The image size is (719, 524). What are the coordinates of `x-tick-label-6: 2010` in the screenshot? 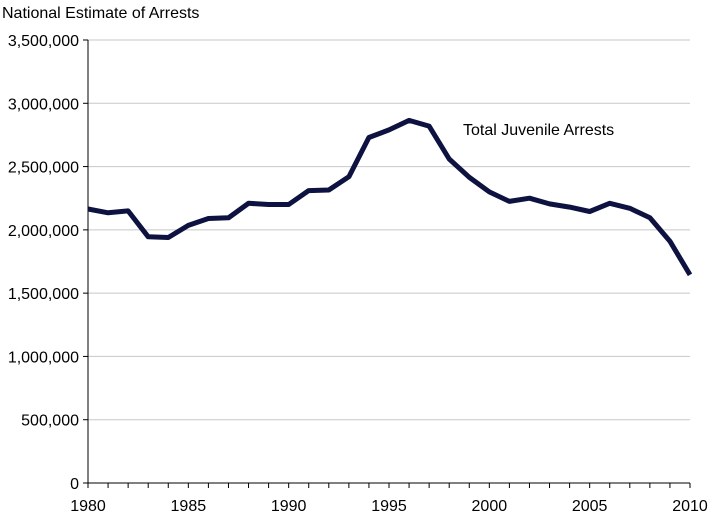 It's located at (690, 506).